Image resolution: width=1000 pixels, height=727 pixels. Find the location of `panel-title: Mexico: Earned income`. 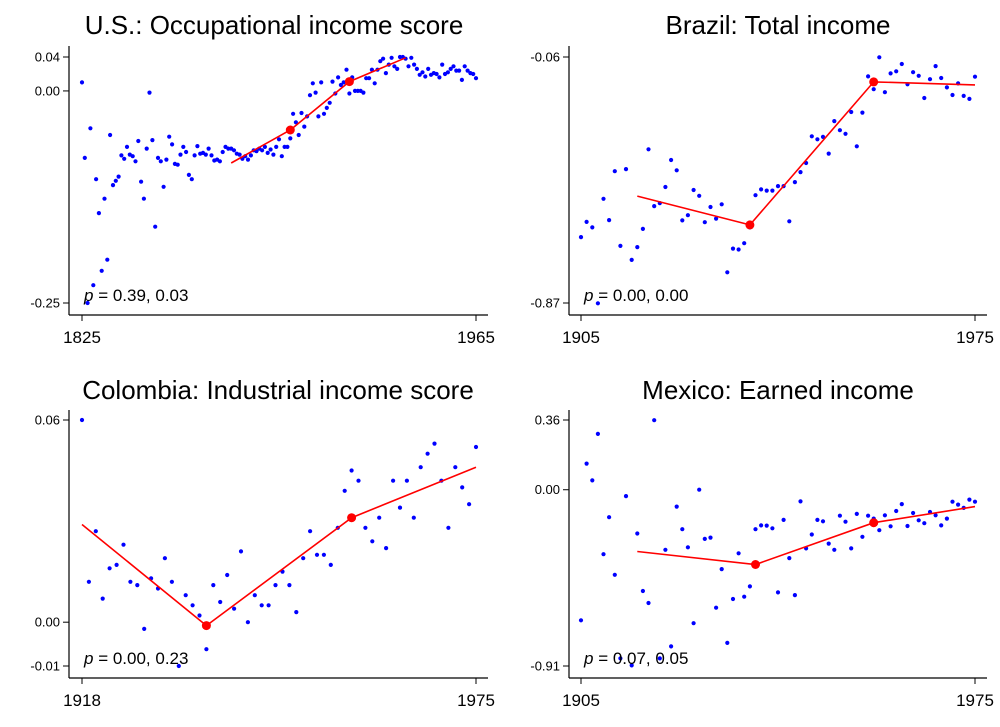

panel-title: Mexico: Earned income is located at coordinates (778, 390).